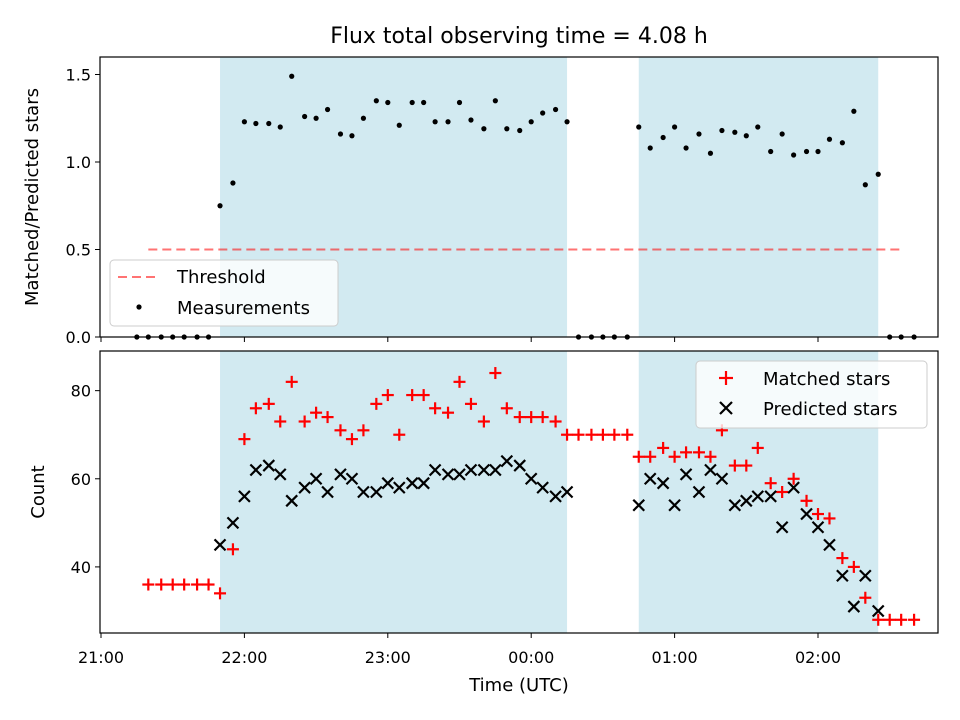  I want to click on x-tick-label: 21:00, so click(101, 657).